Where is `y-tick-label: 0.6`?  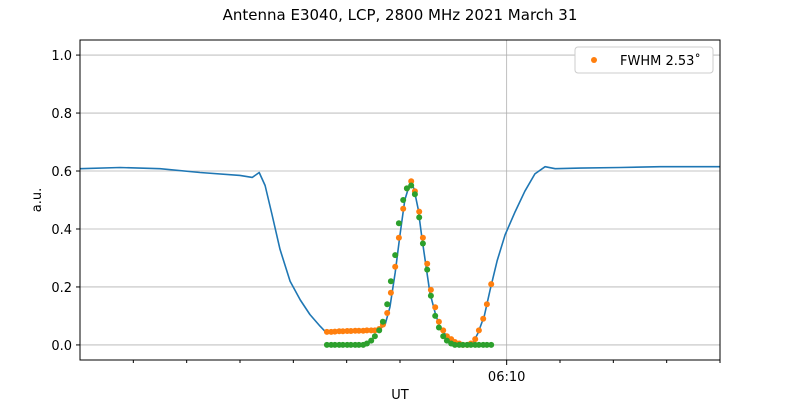 y-tick-label: 0.6 is located at coordinates (61, 172).